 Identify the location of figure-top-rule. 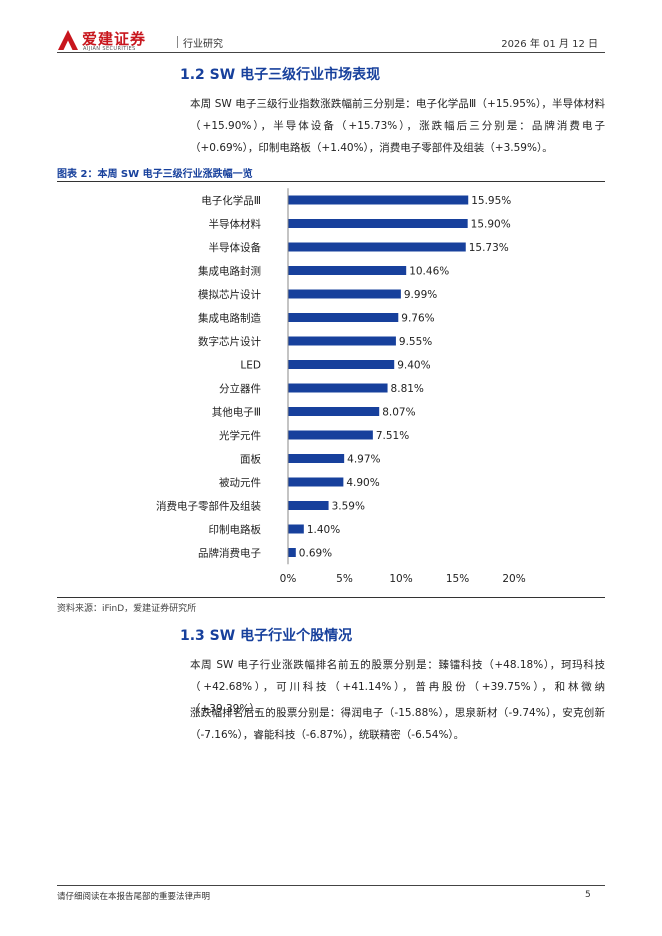
(331, 181).